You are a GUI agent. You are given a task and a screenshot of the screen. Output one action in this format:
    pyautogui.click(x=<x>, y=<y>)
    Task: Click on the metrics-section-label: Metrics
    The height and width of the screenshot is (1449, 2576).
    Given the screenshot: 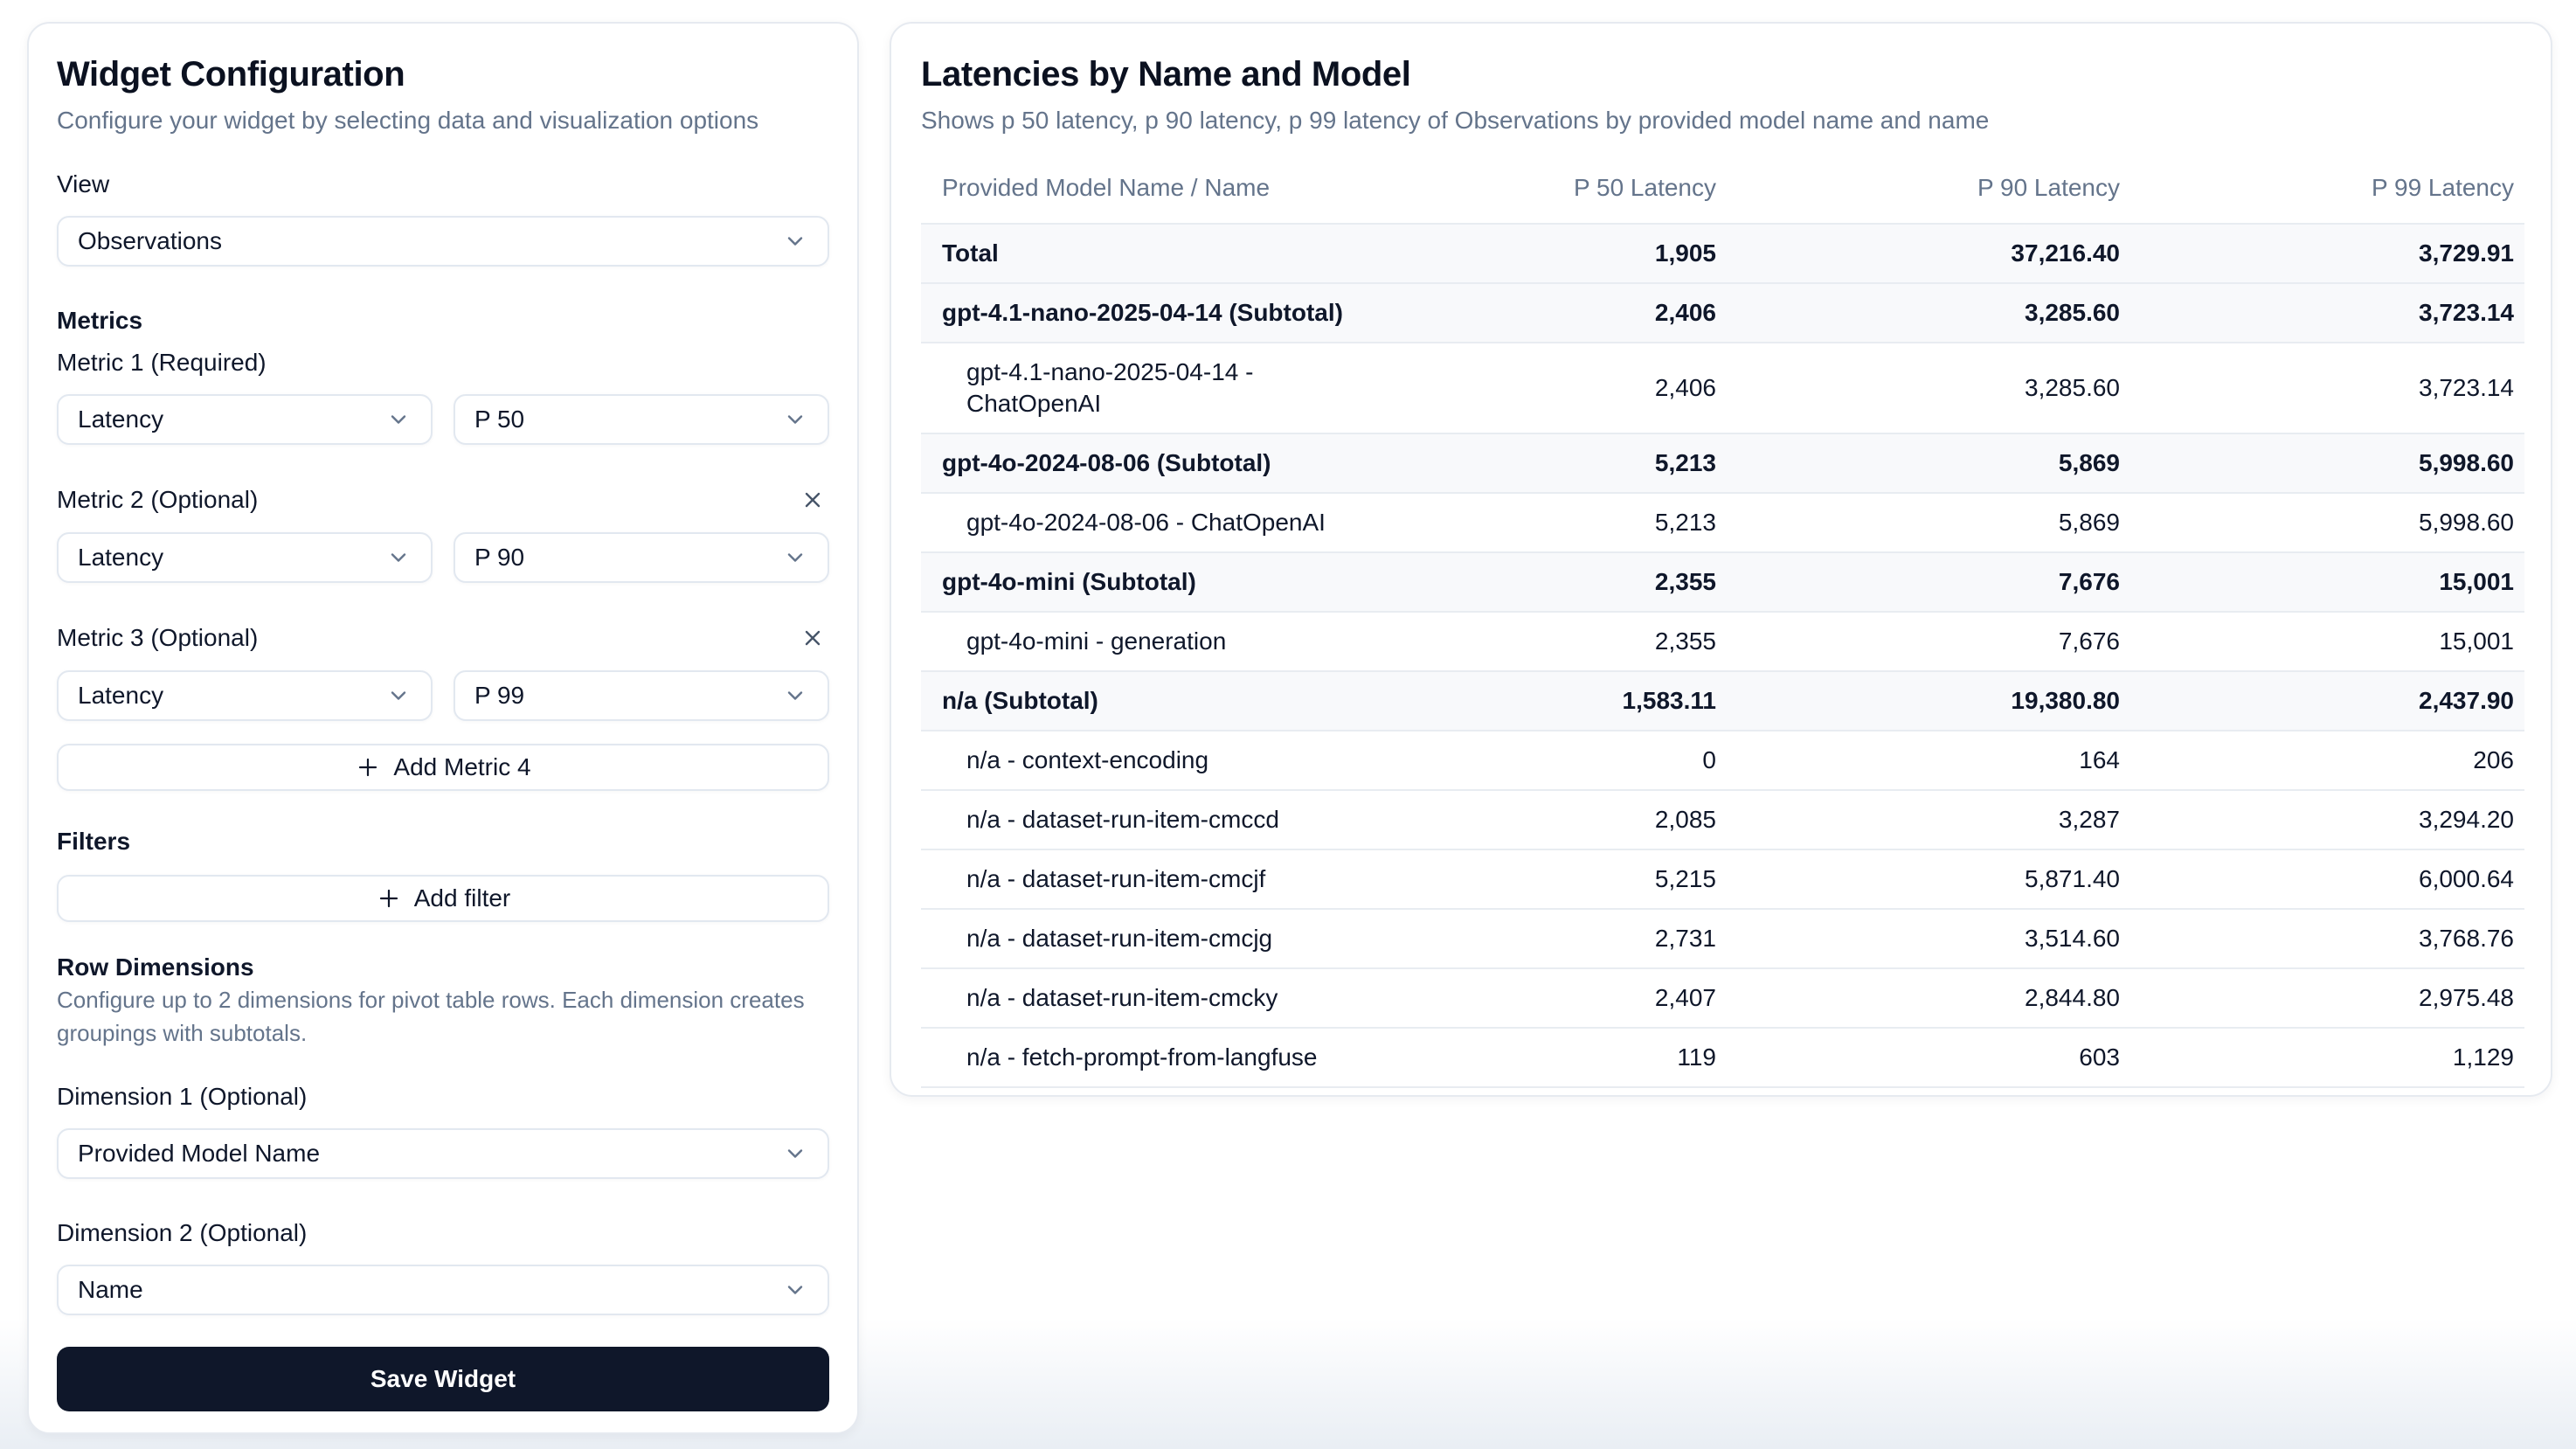 What is the action you would take?
    pyautogui.click(x=100, y=320)
    